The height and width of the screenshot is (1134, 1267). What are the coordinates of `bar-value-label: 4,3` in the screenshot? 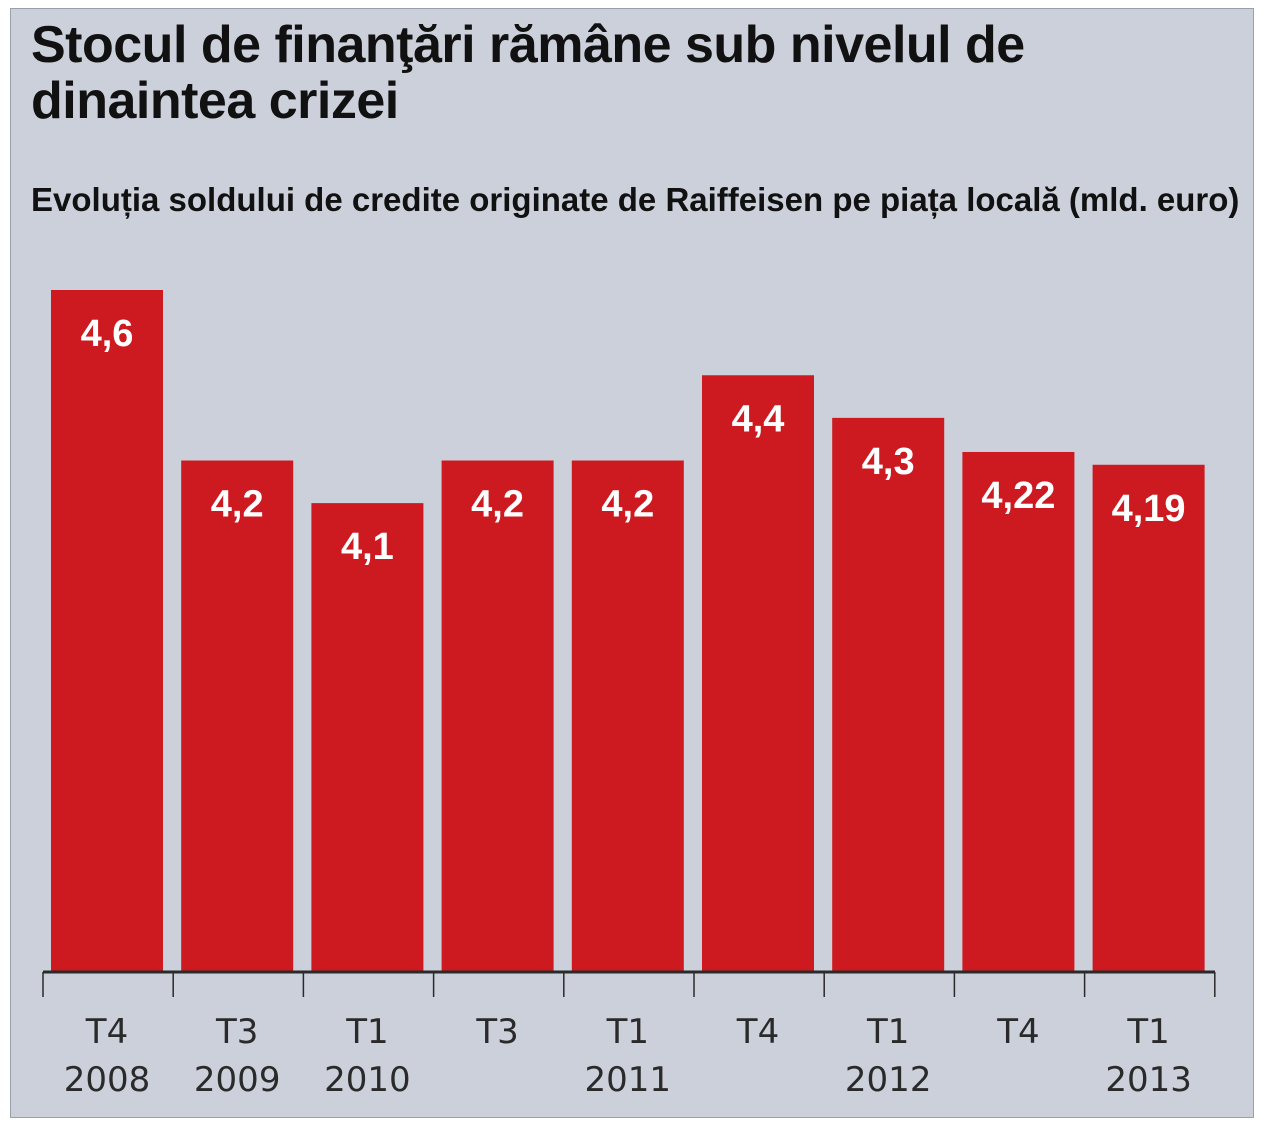 It's located at (888, 462).